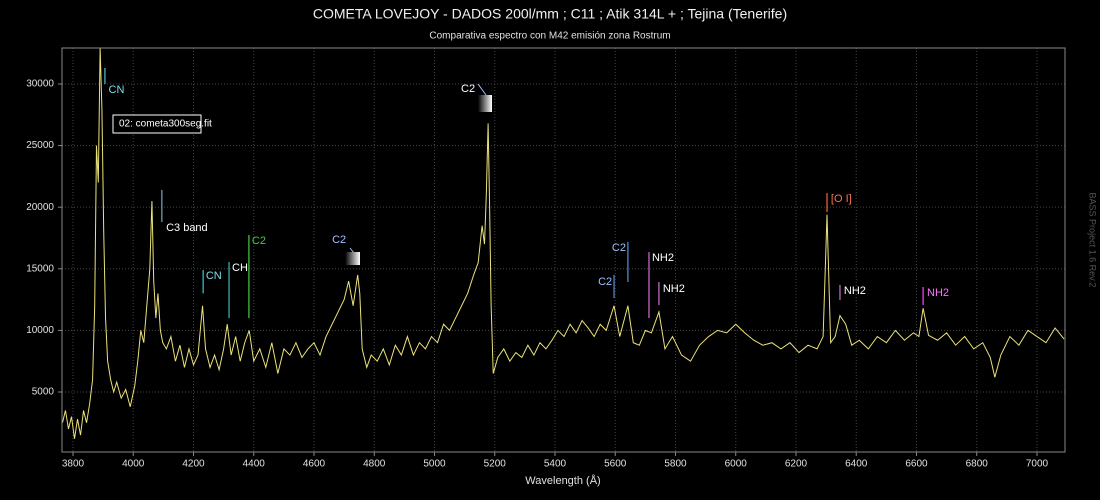 The image size is (1100, 500). What do you see at coordinates (434, 464) in the screenshot?
I see `x-tick-label: 5000` at bounding box center [434, 464].